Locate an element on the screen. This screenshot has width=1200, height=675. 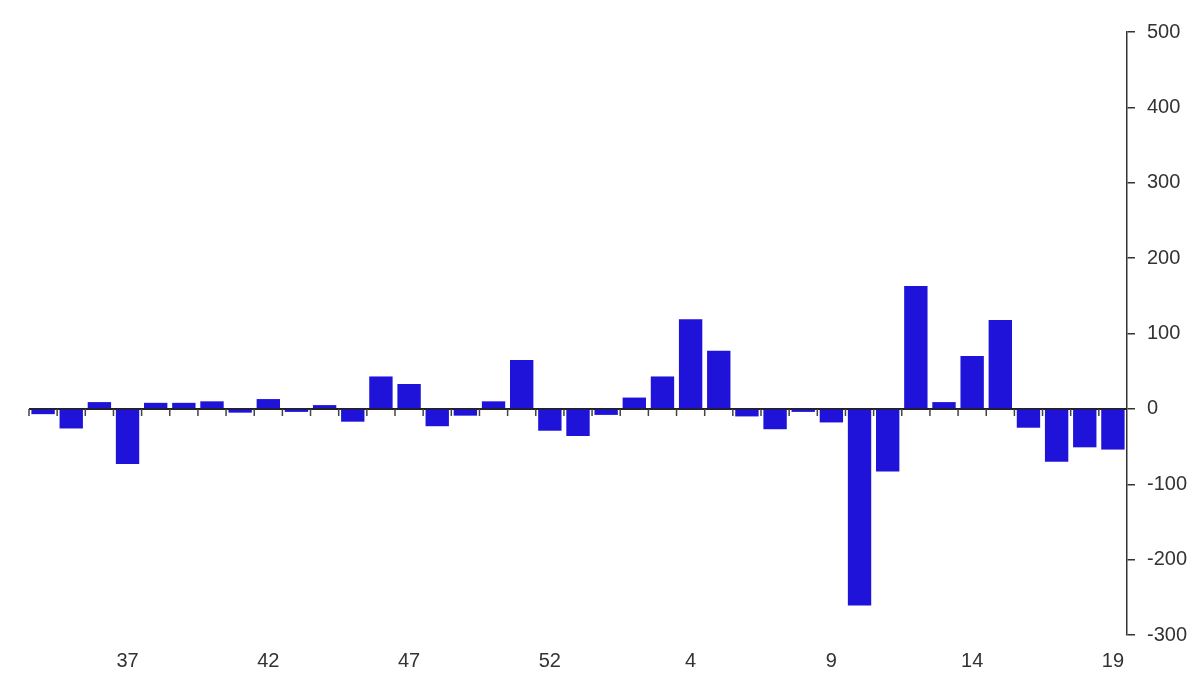
x-tick-label: 14 is located at coordinates (972, 659).